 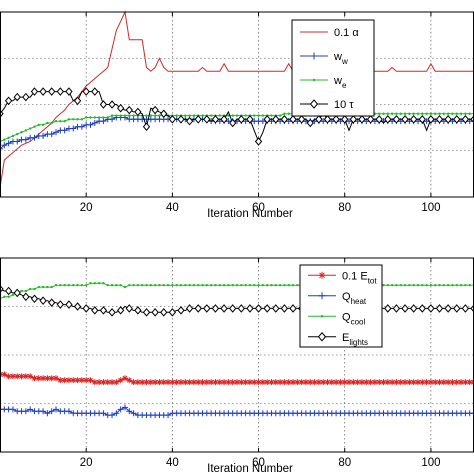 I want to click on x-tick-label-100: 100, so click(x=430, y=463).